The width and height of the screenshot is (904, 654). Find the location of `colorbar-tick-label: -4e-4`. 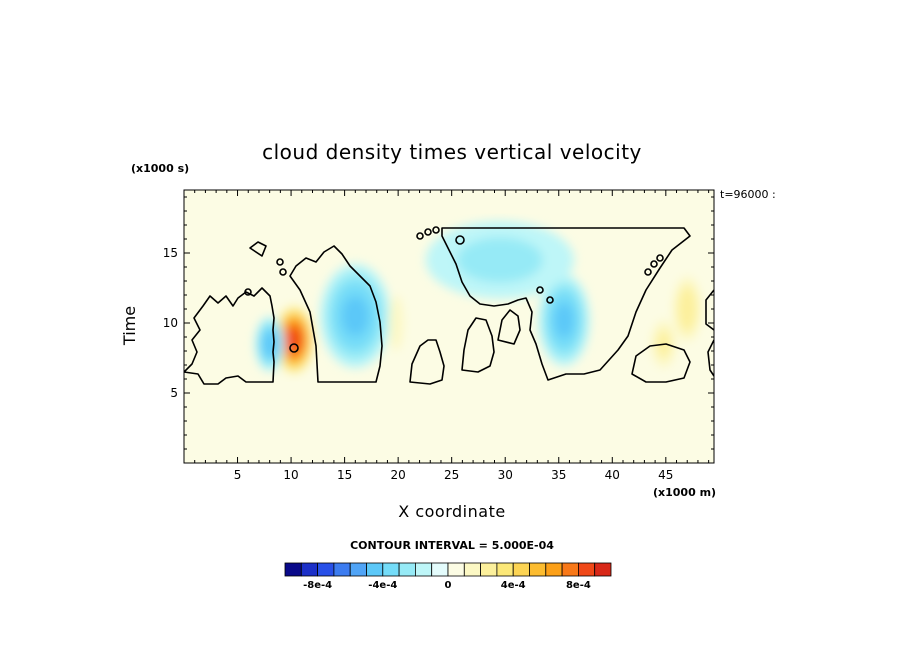

colorbar-tick-label: -4e-4 is located at coordinates (382, 585).